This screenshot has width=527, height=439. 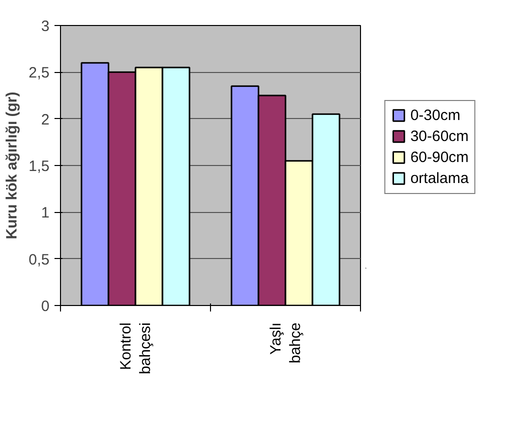 What do you see at coordinates (39, 73) in the screenshot?
I see `y-tick-label: 2,5` at bounding box center [39, 73].